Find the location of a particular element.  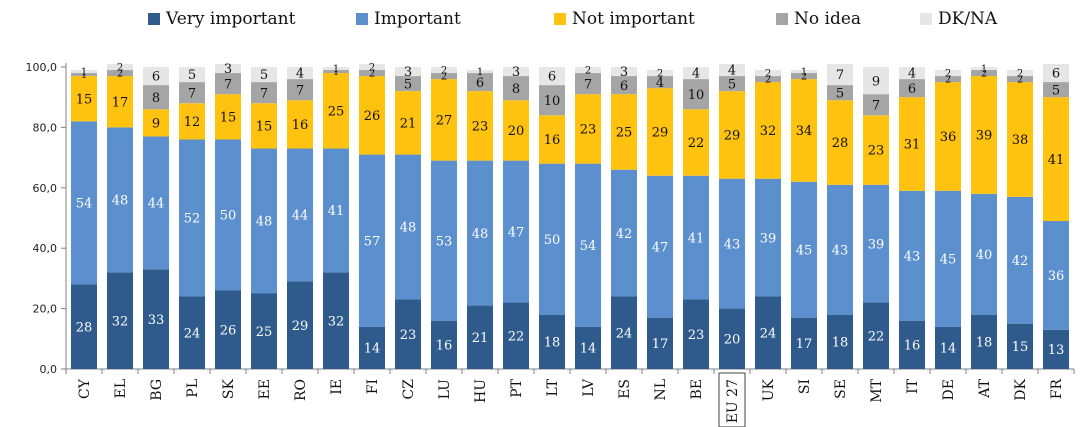

bar-segment-not-important-be is located at coordinates (696, 142).